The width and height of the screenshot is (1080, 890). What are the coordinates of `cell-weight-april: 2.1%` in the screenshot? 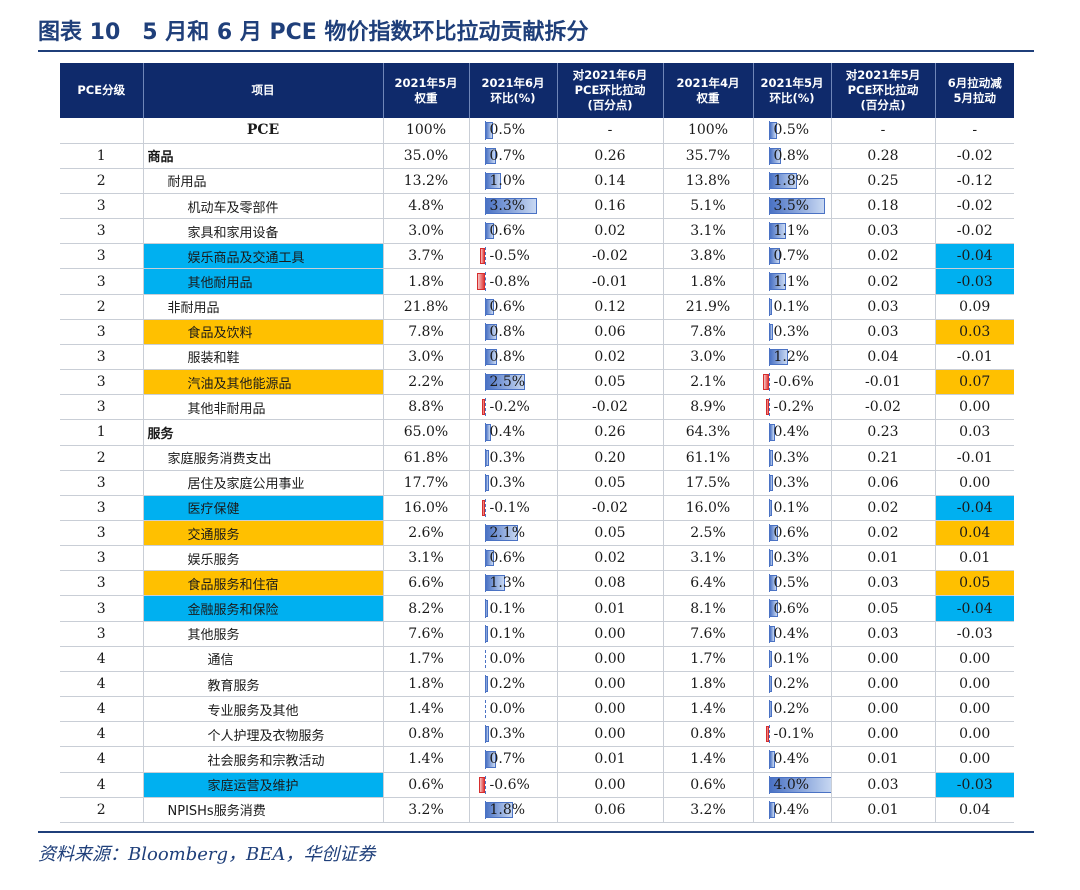 It's located at (707, 382).